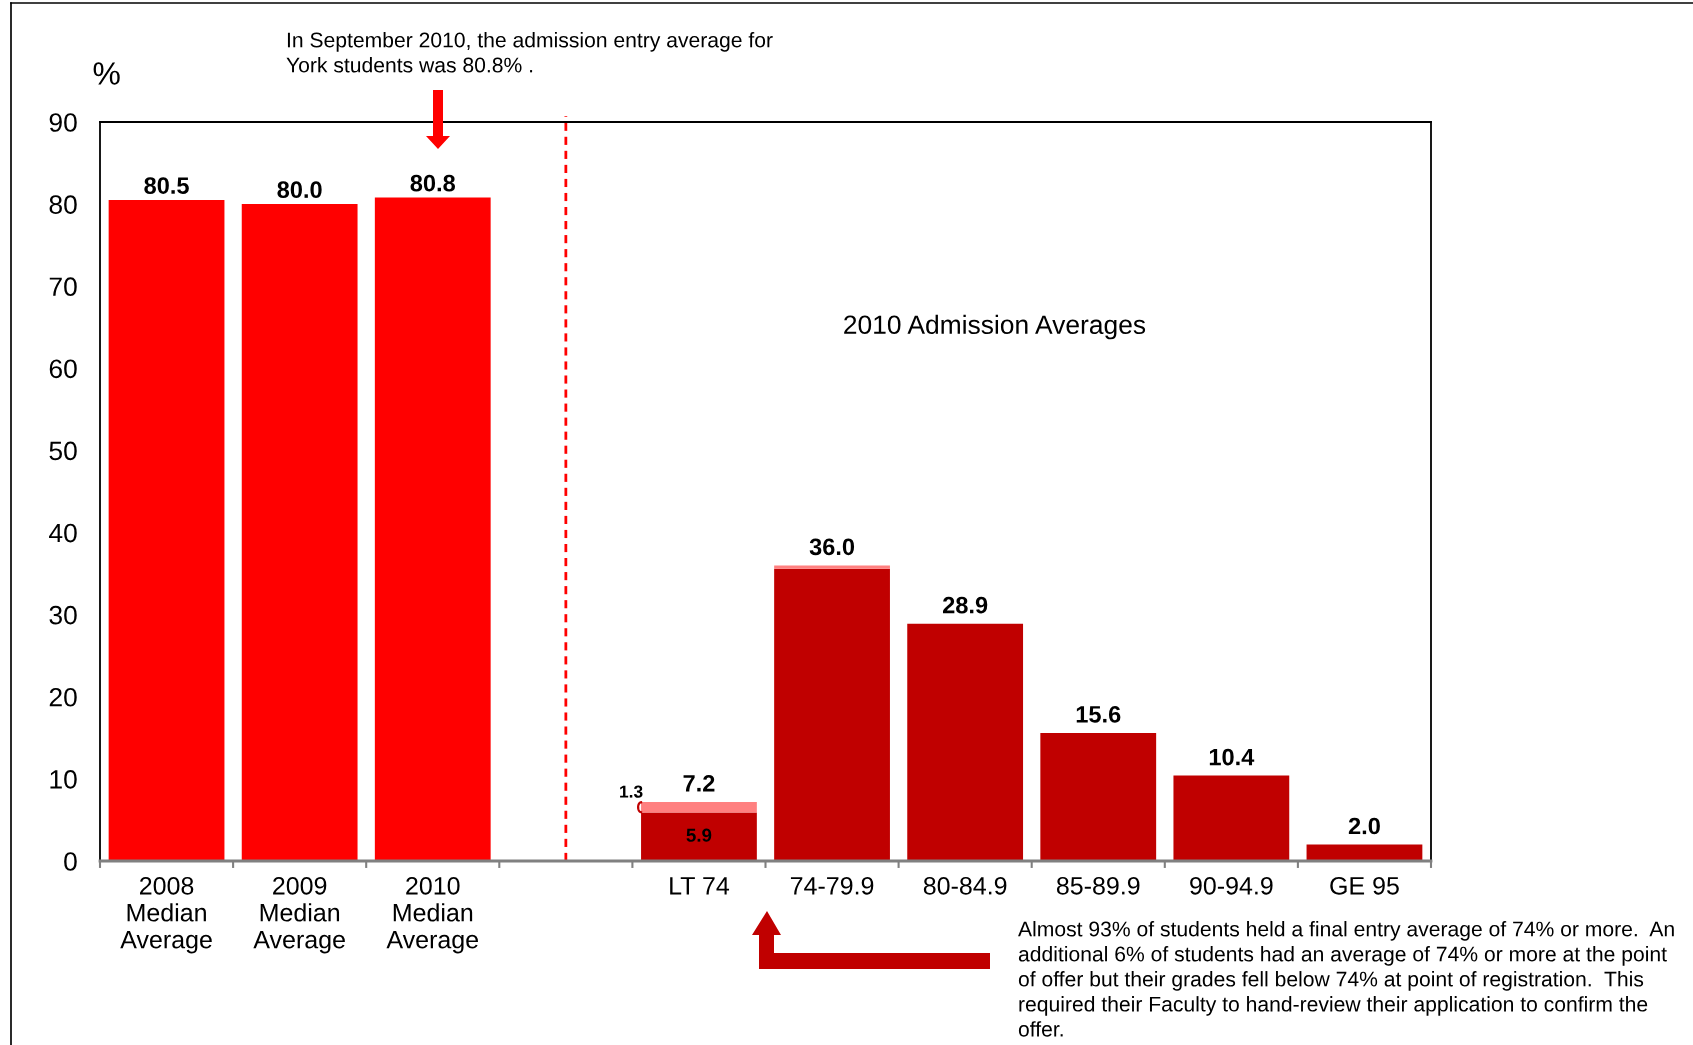  Describe the element at coordinates (70, 861) in the screenshot. I see `y-tick-label: 0` at that location.